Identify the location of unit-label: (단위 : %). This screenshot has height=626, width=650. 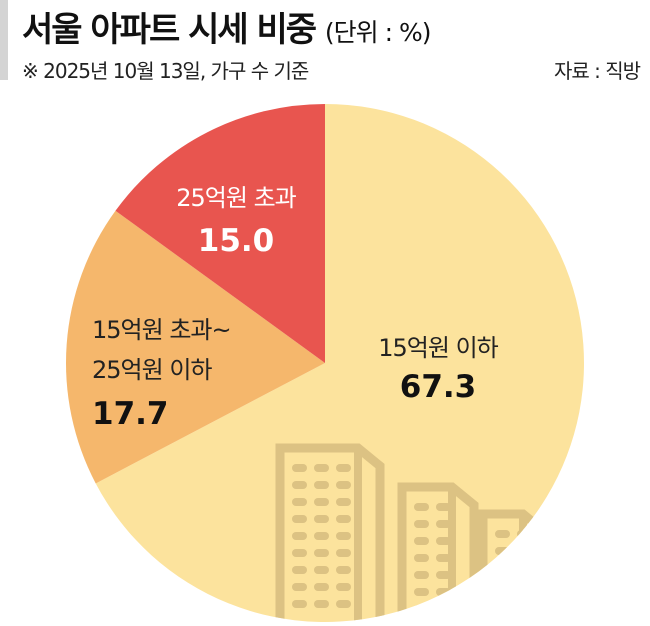
(378, 32).